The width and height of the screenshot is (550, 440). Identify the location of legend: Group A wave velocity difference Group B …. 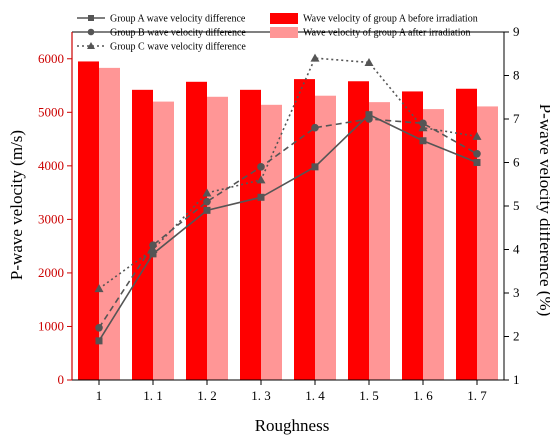
(277, 33).